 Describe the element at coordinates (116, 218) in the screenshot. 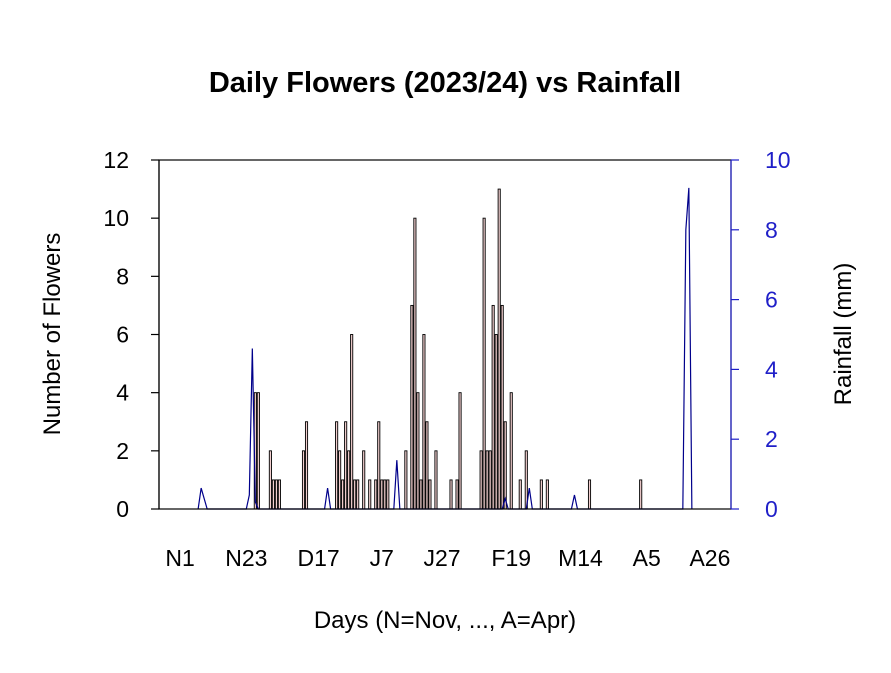

I see `left-tick-label: 10` at that location.